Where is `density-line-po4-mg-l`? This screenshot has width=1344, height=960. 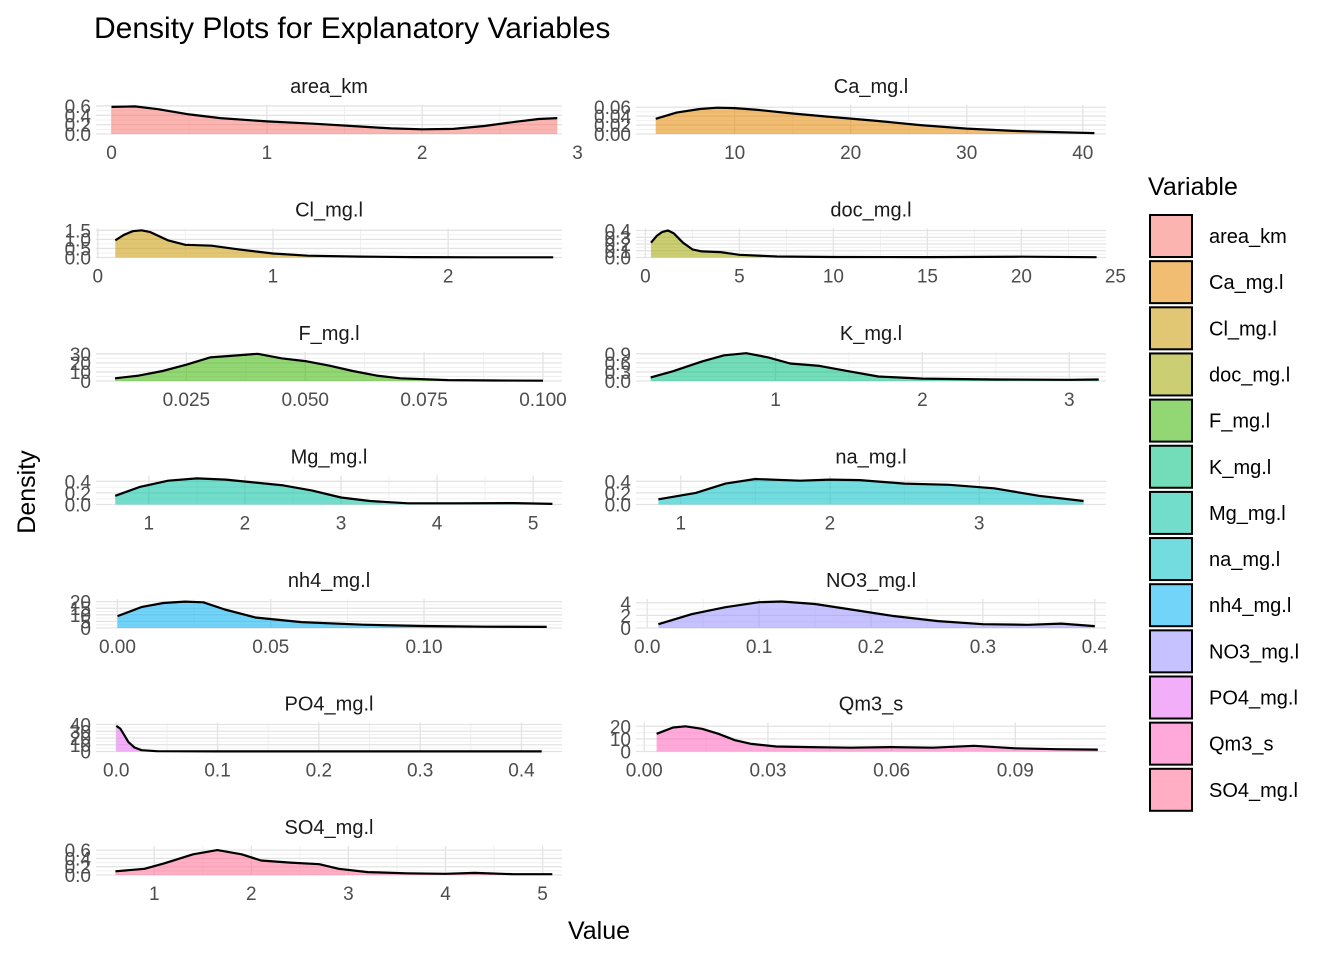 density-line-po4-mg-l is located at coordinates (328, 738).